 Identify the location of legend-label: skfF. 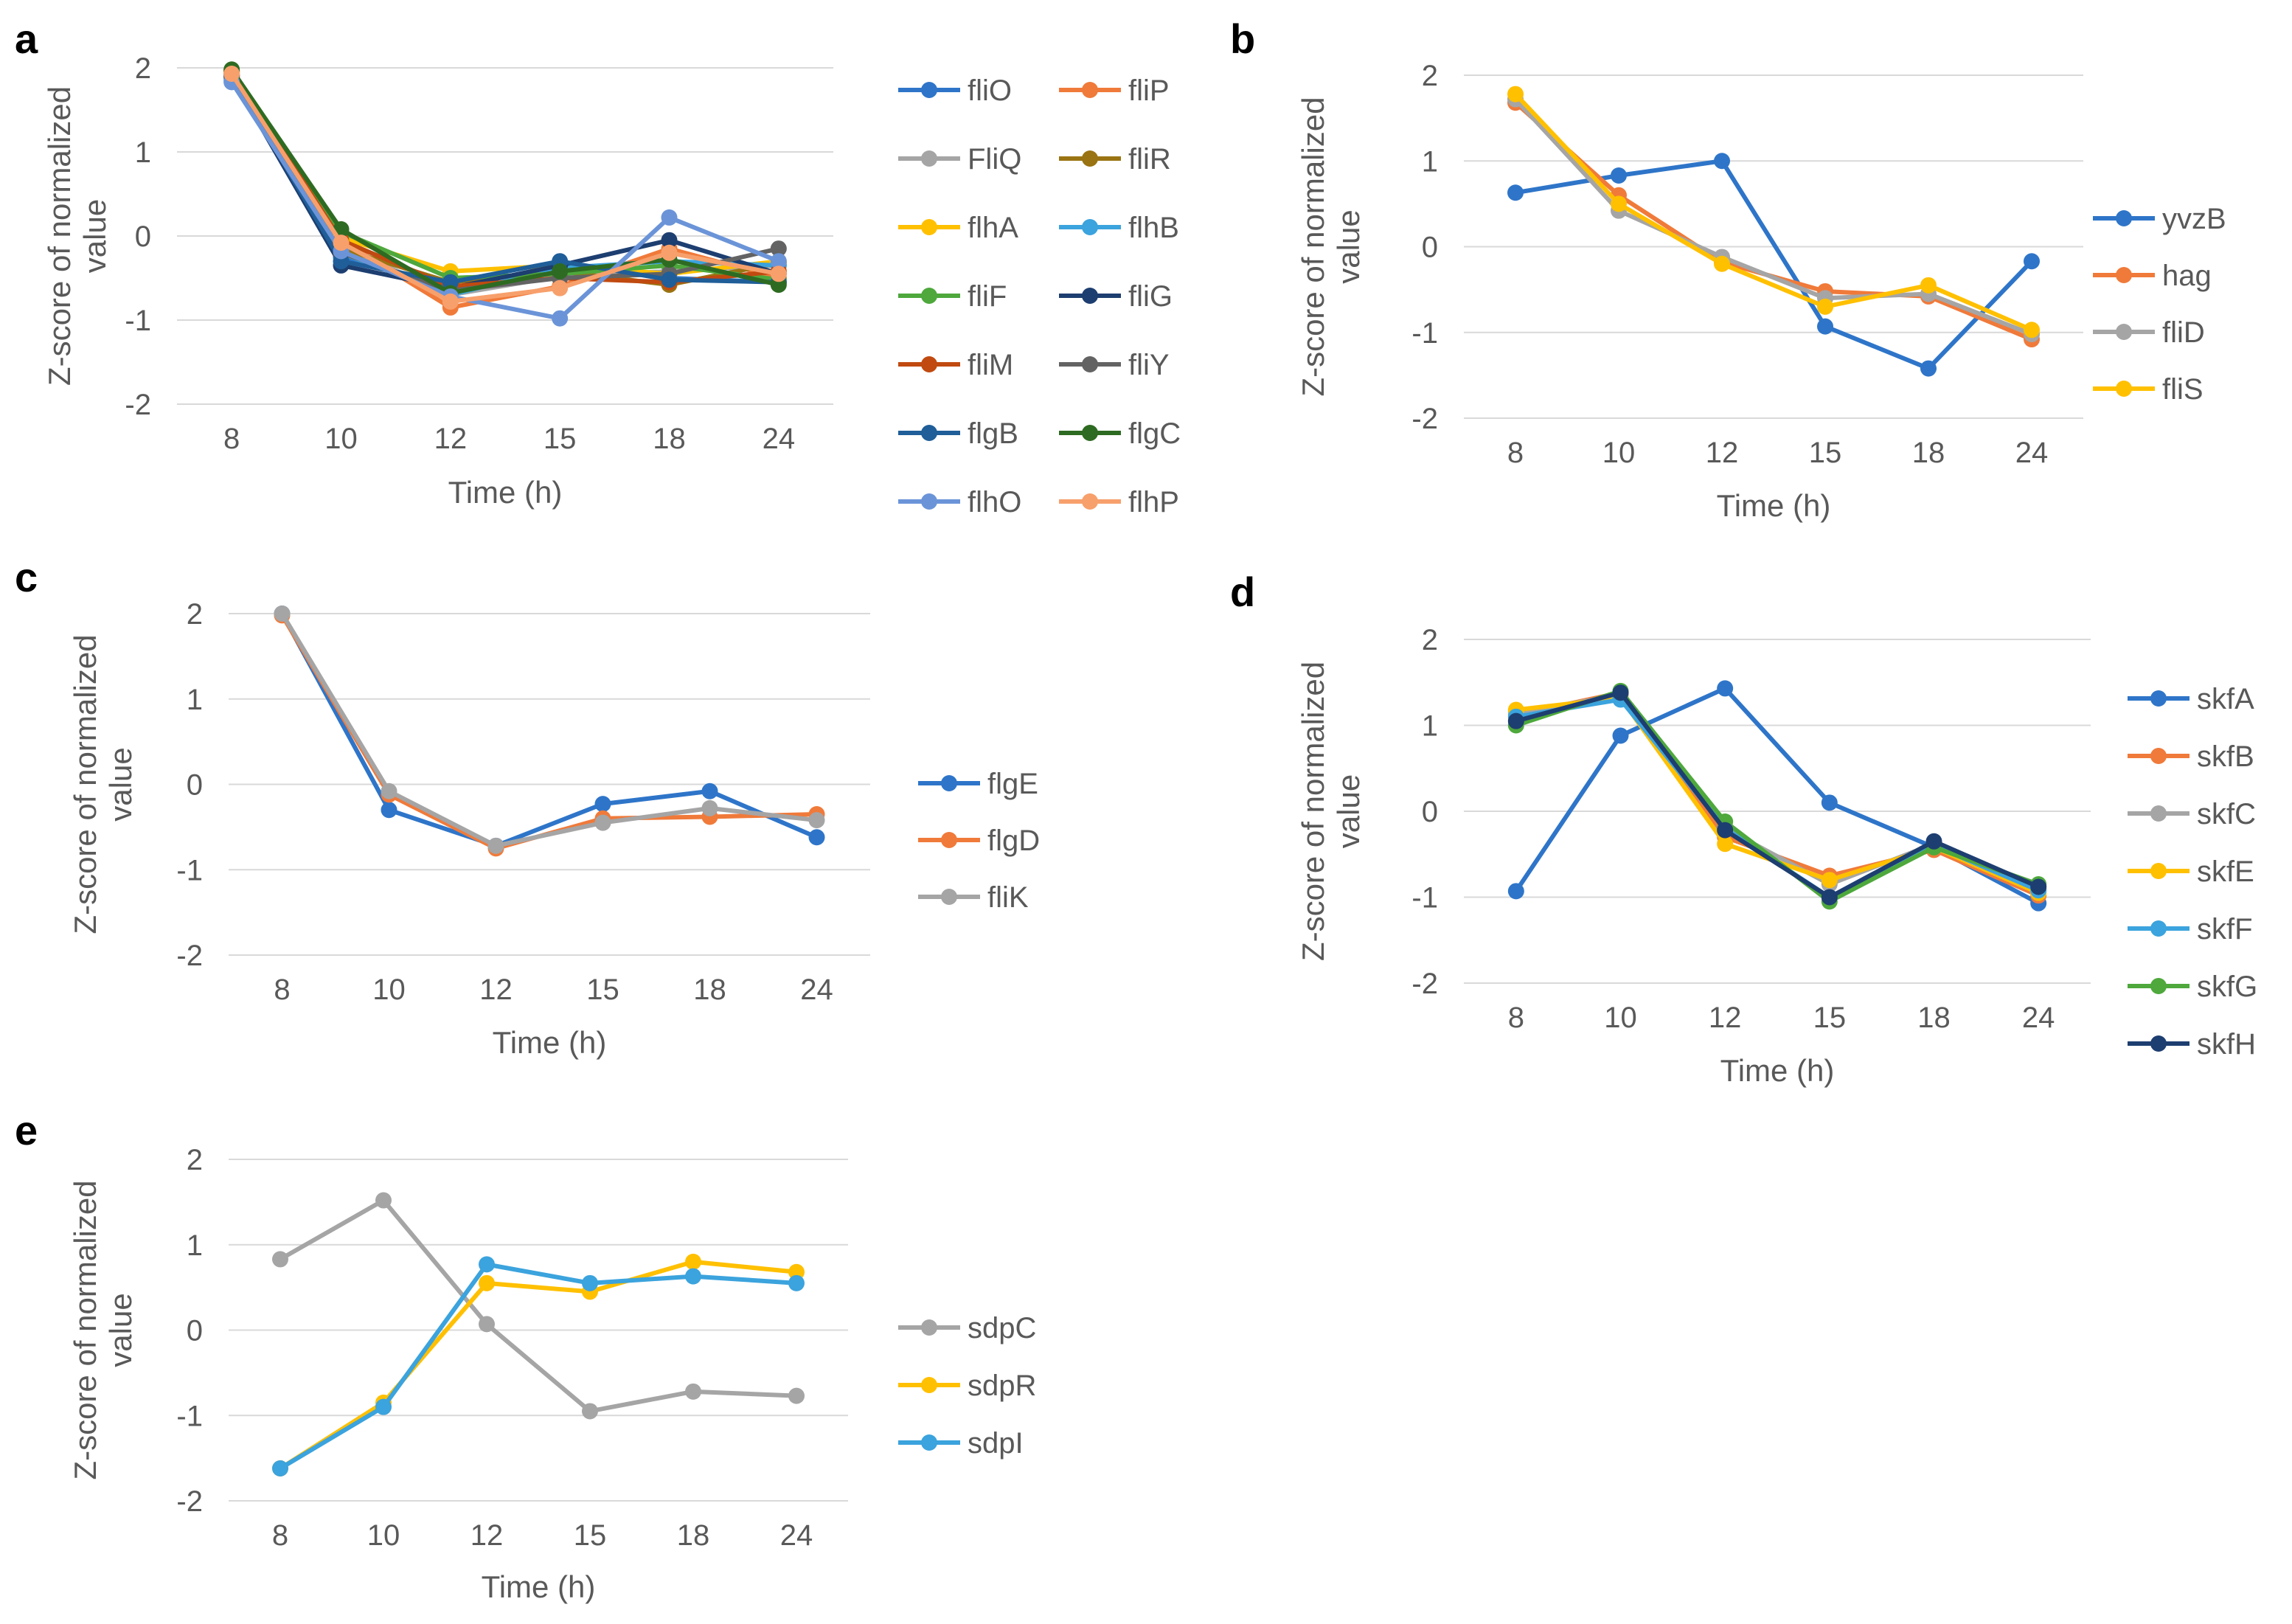
(2225, 929).